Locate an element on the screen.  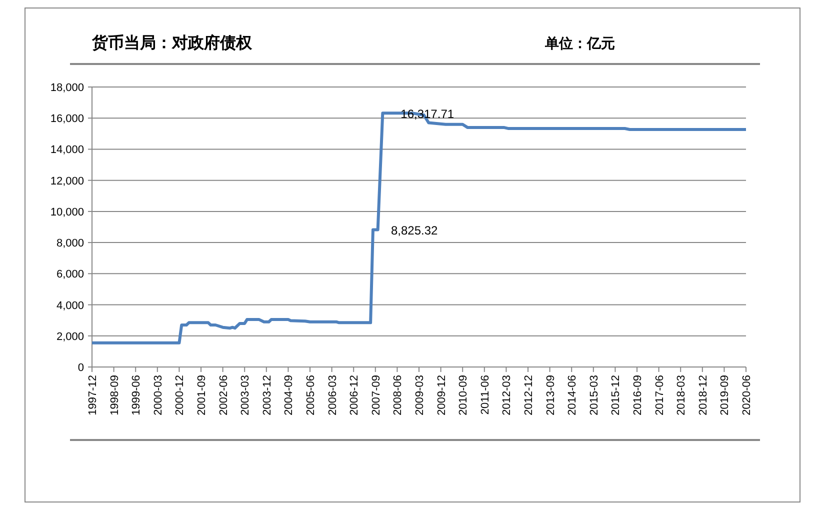
x-tick-label: 2014-06 is located at coordinates (572, 395).